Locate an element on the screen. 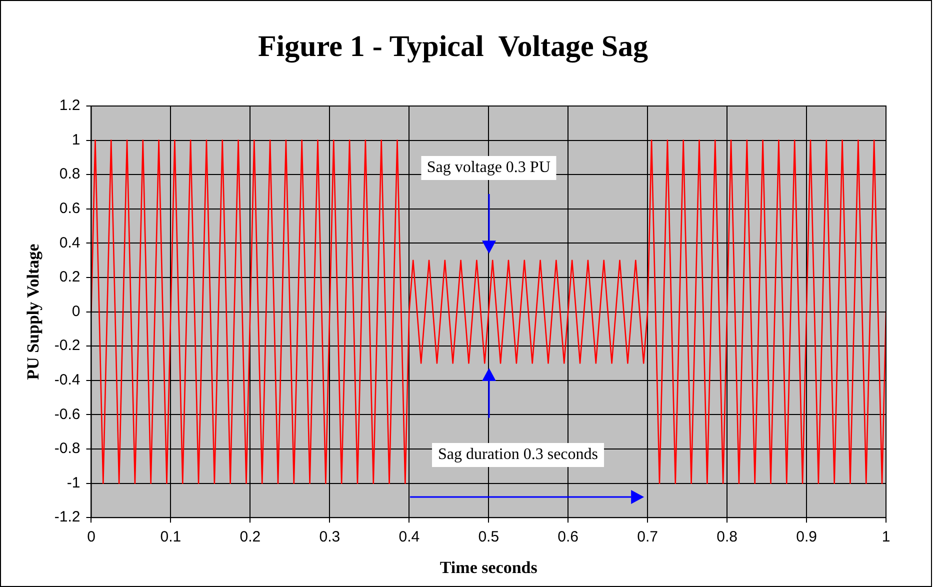  x-tick-label: 0.8 is located at coordinates (727, 537).